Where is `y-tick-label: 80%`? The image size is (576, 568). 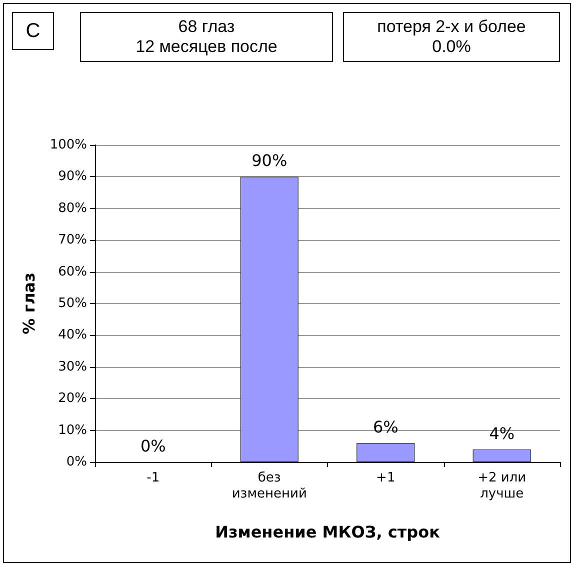 y-tick-label: 80% is located at coordinates (72, 208).